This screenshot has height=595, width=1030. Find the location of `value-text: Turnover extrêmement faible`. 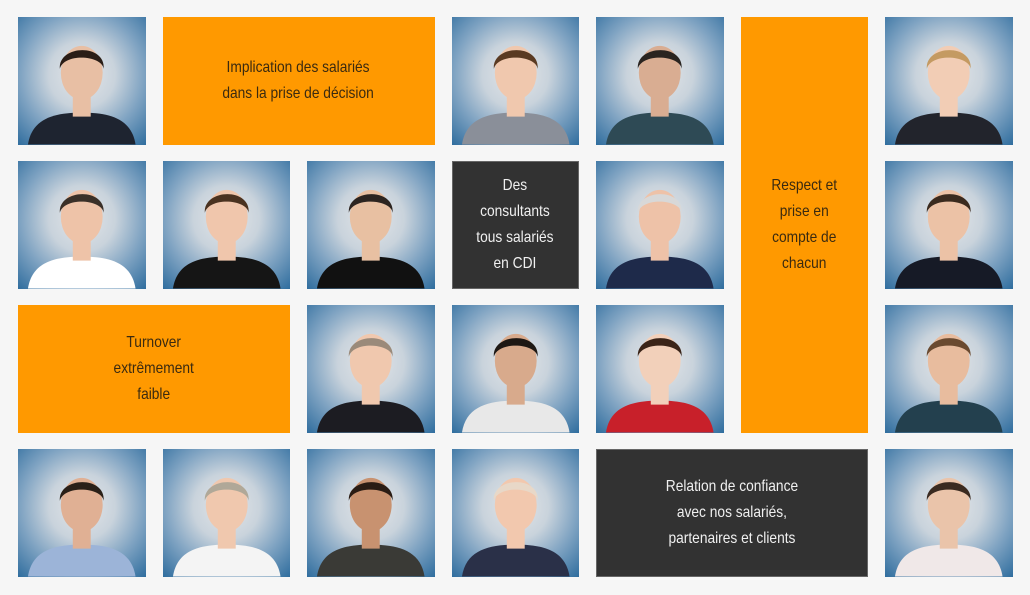

value-text: Turnover extrêmement faible is located at coordinates (154, 368).